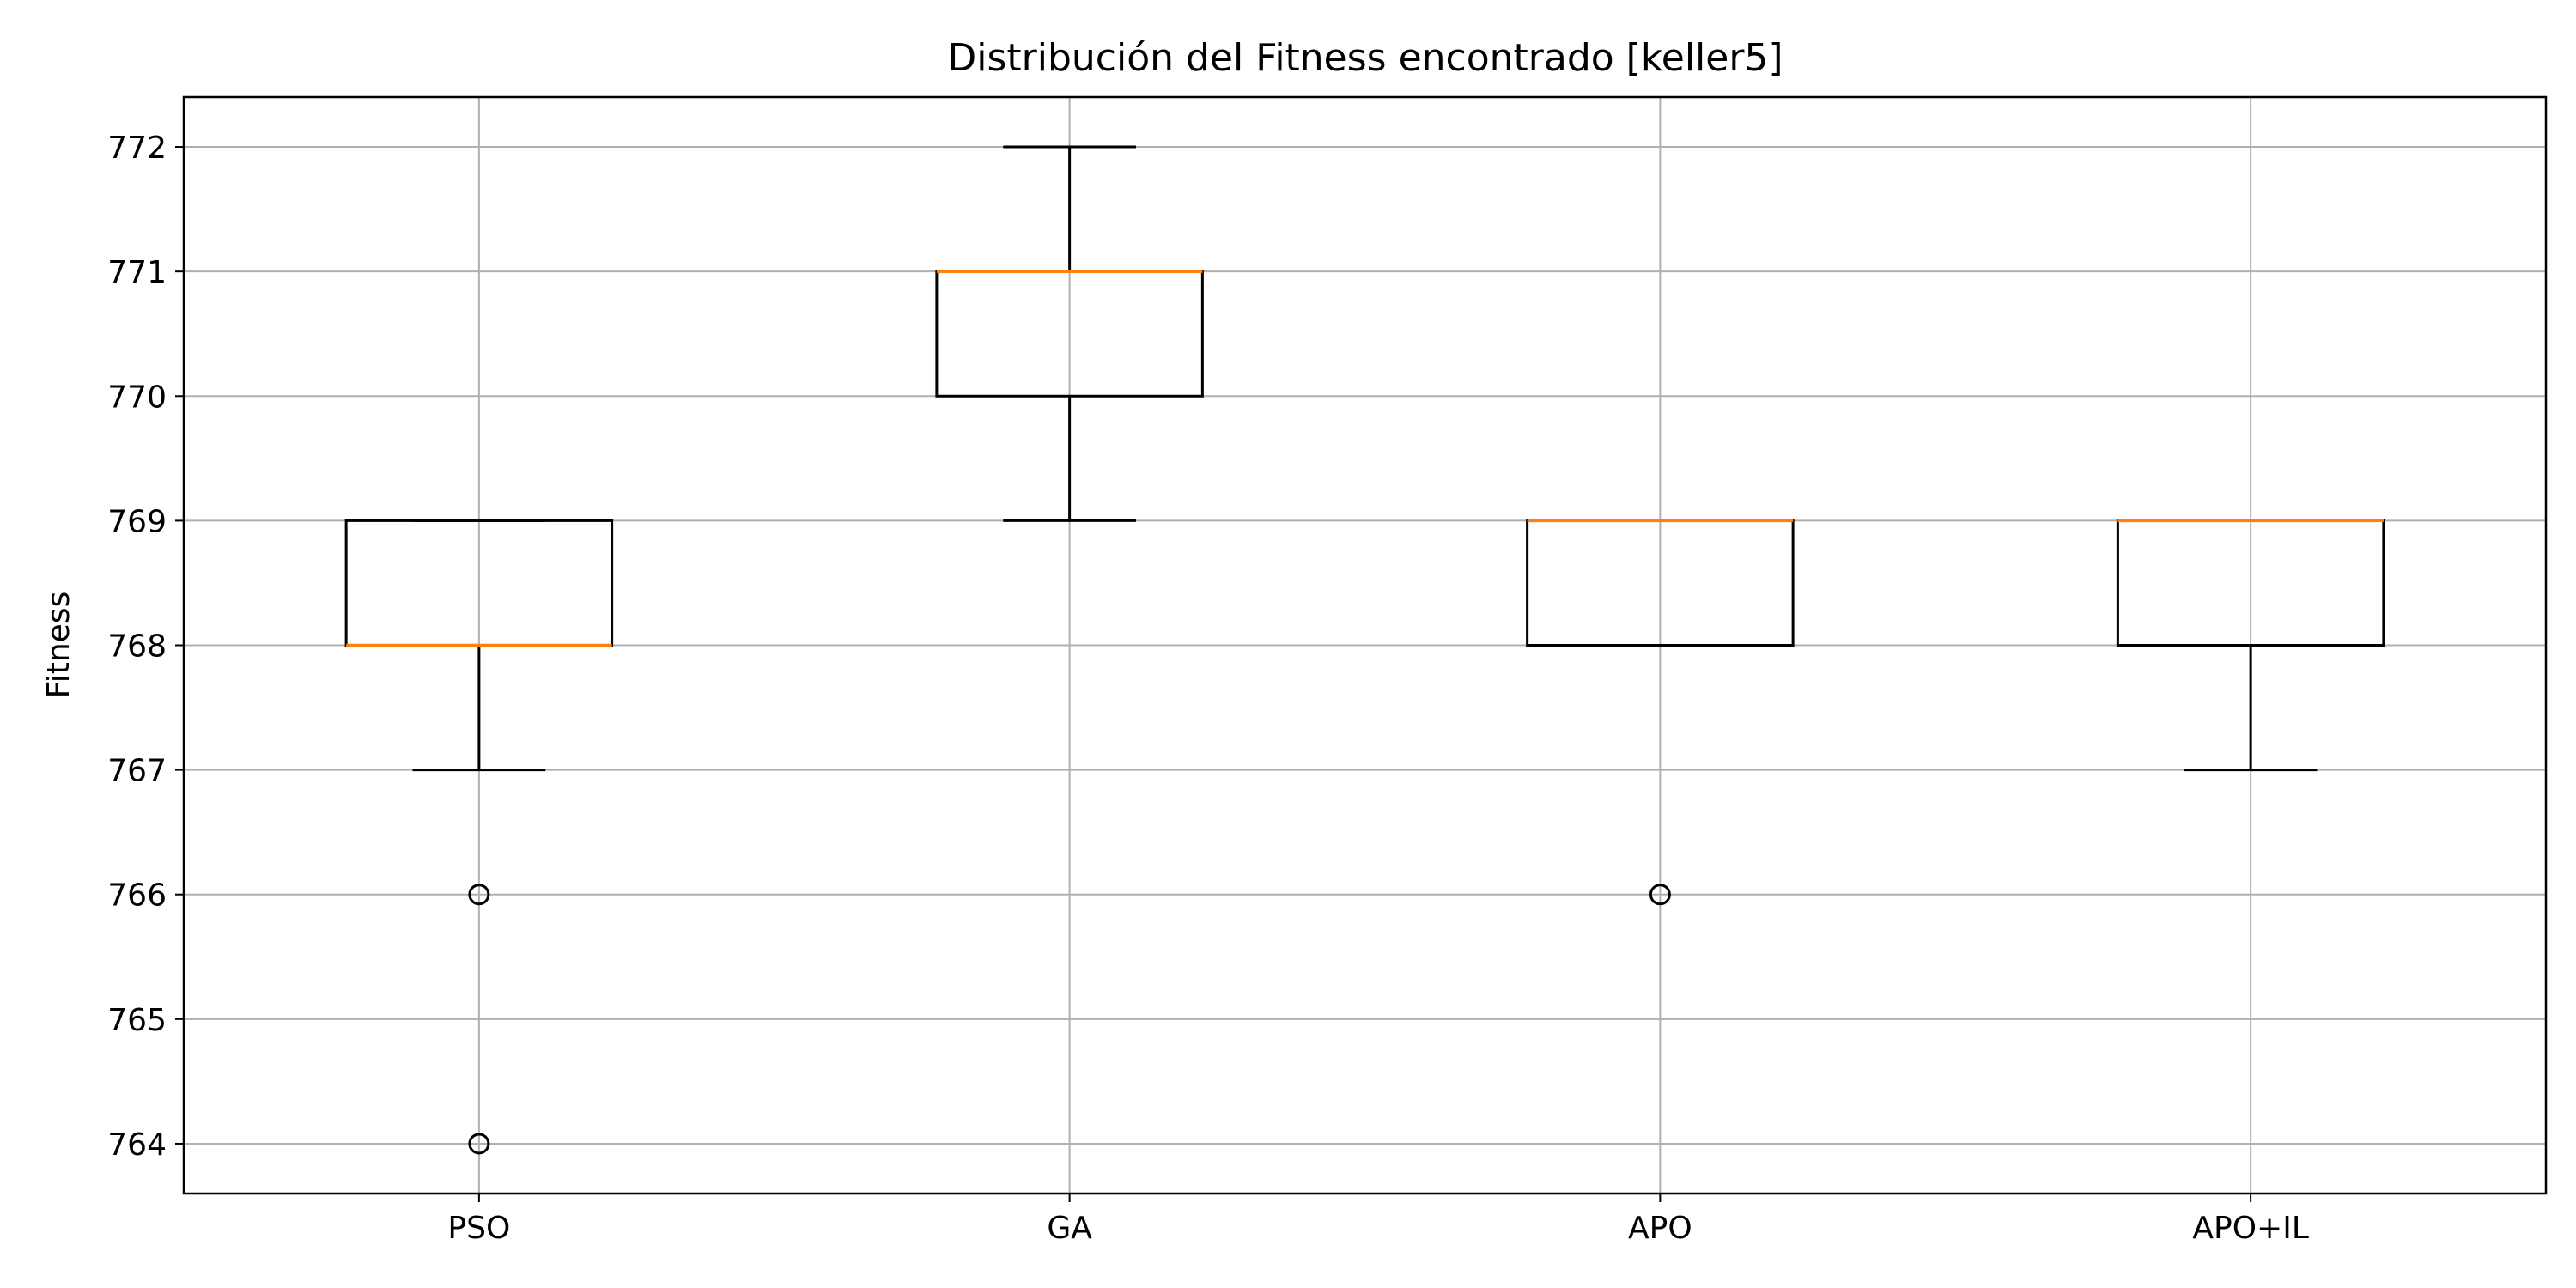 This screenshot has width=2576, height=1288. What do you see at coordinates (1378, 1220) in the screenshot?
I see `x-axis: PSO GA APO APO+IL` at bounding box center [1378, 1220].